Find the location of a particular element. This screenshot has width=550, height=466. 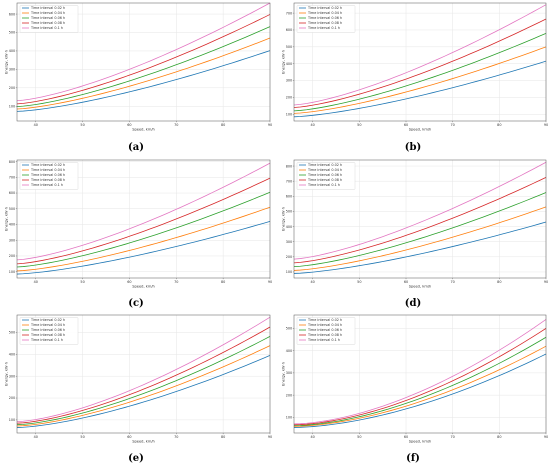

panel-caption: (b) is located at coordinates (413, 147).